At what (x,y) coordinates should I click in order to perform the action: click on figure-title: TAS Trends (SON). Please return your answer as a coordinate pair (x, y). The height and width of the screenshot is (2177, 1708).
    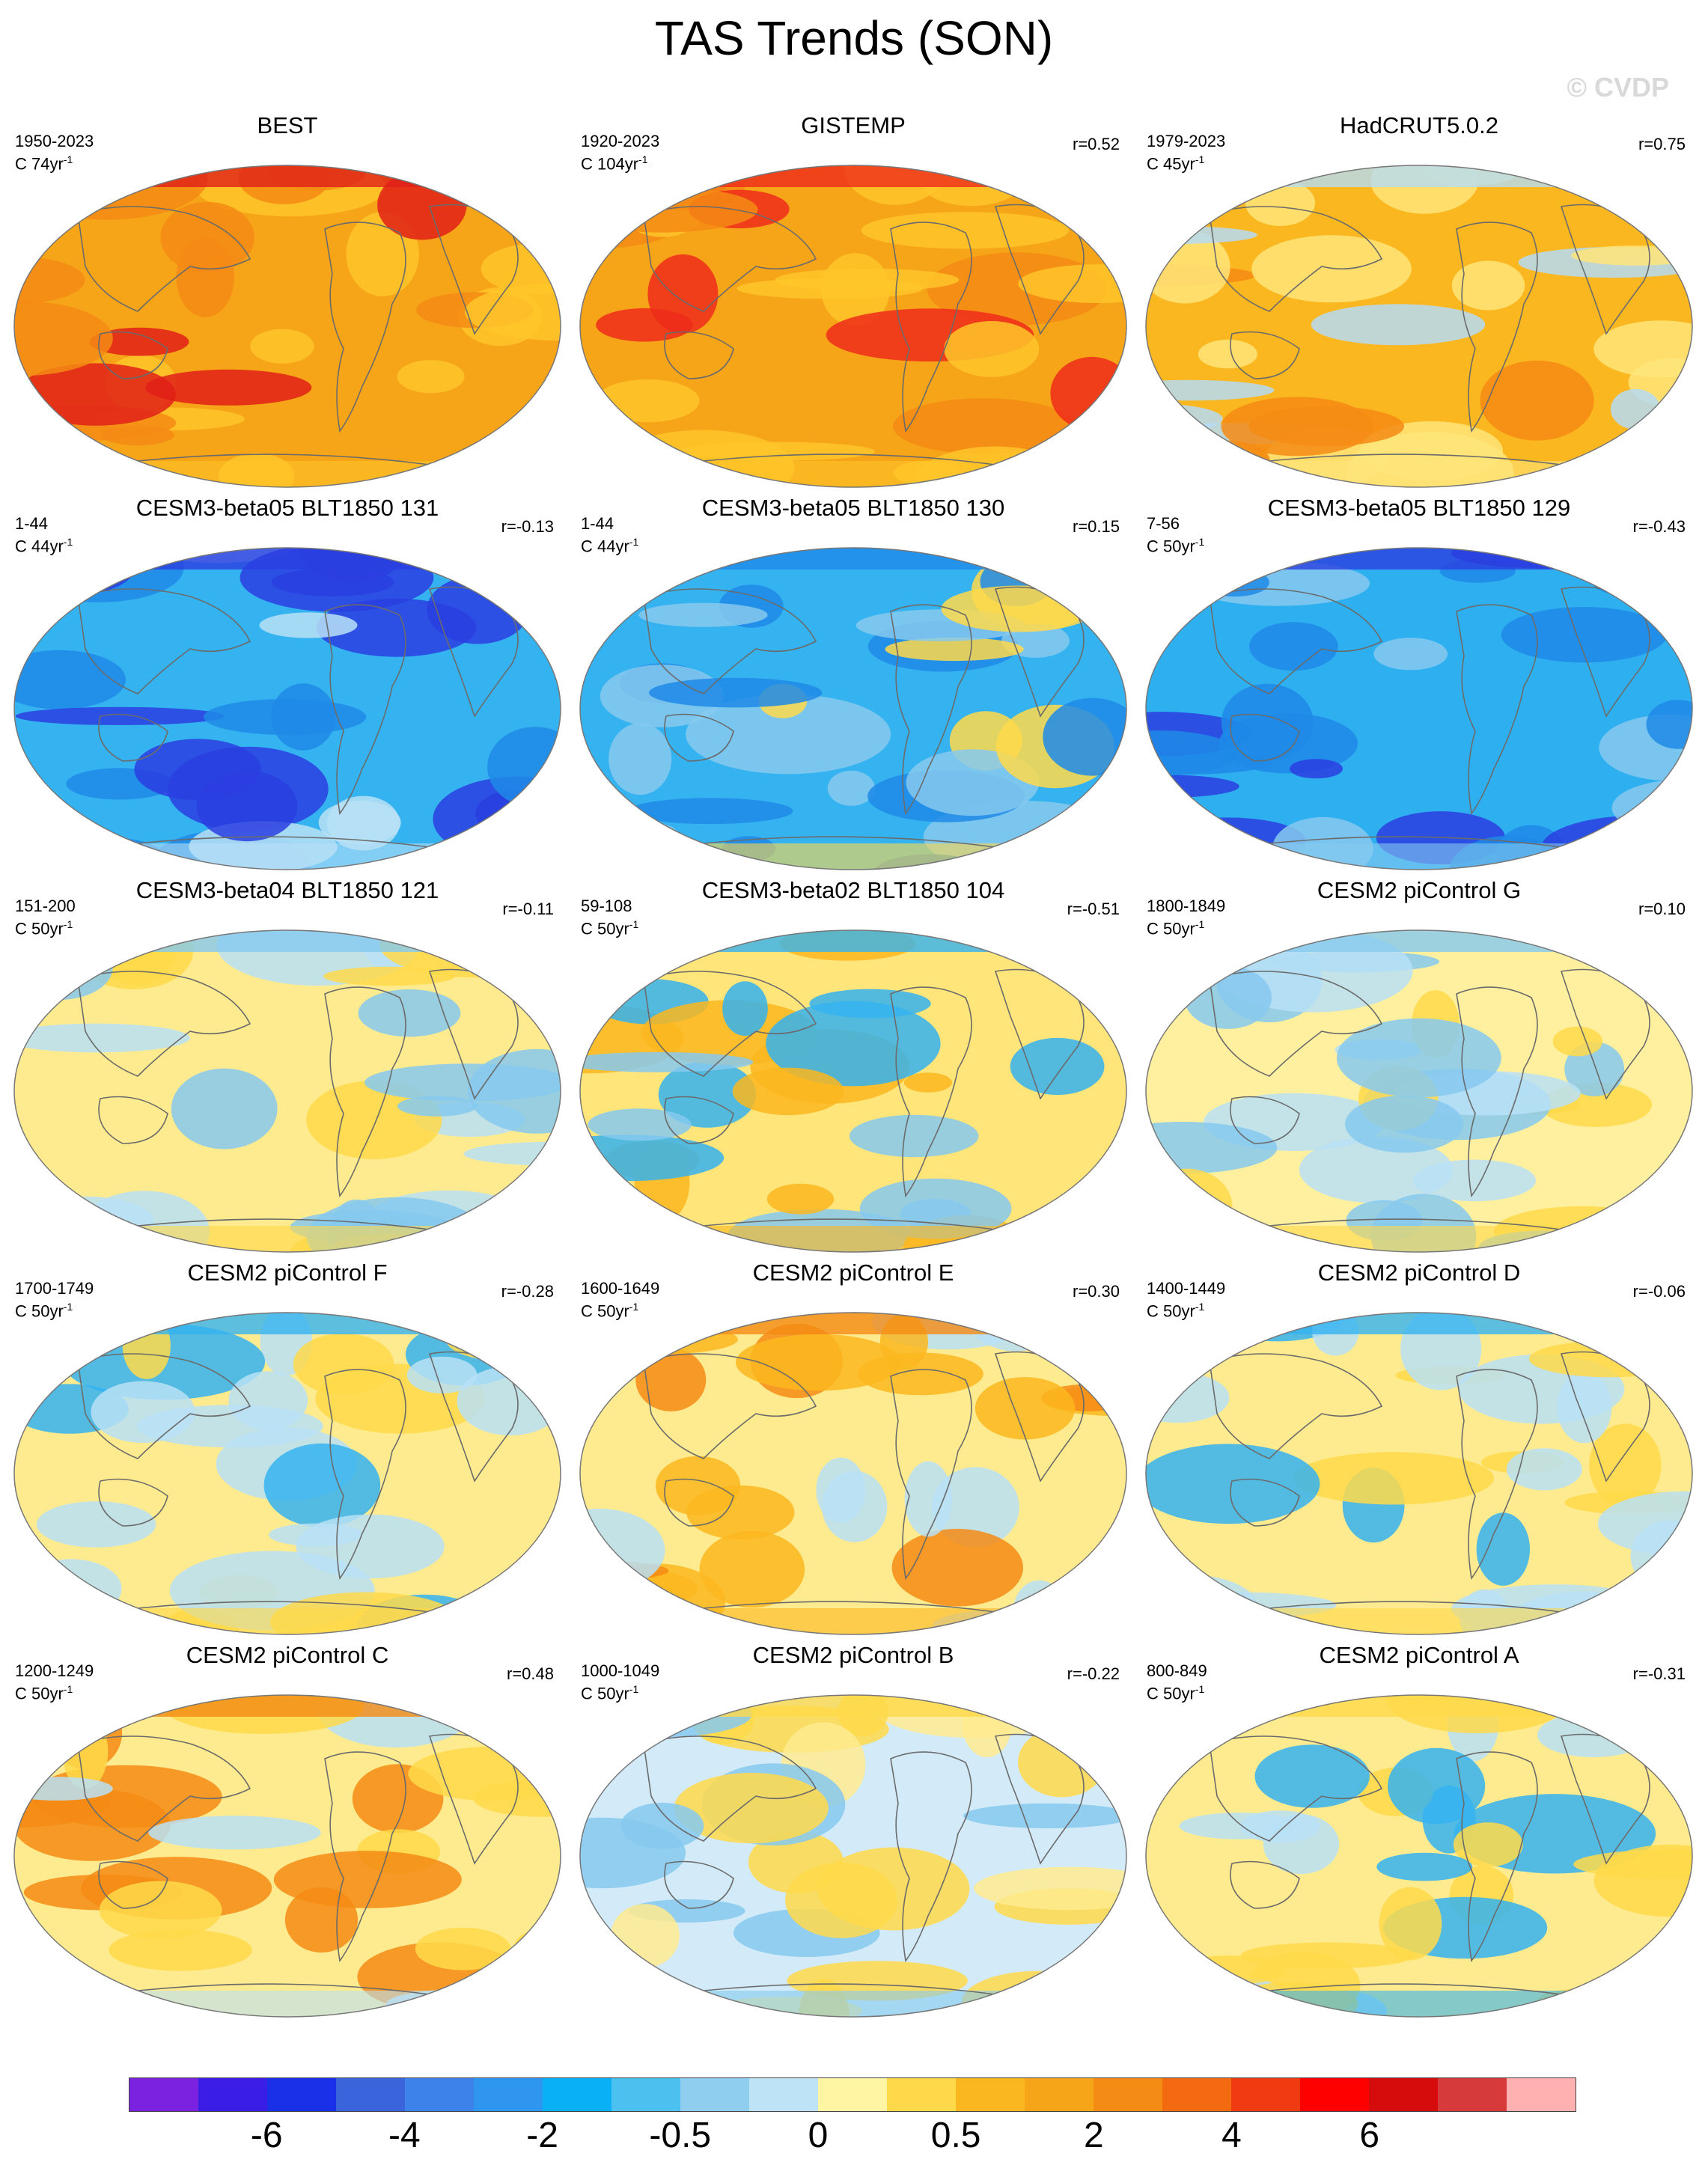
    Looking at the image, I should click on (854, 38).